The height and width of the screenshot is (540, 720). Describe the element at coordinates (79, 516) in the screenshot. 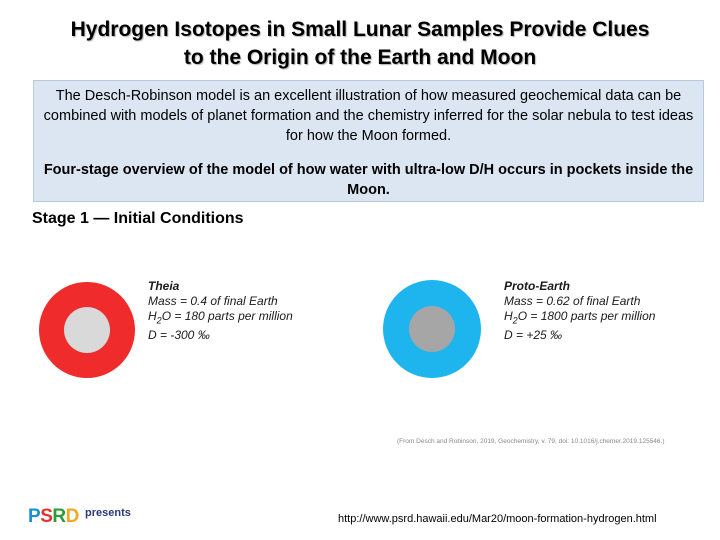

I see `psrd-logo: PSRD presents` at that location.